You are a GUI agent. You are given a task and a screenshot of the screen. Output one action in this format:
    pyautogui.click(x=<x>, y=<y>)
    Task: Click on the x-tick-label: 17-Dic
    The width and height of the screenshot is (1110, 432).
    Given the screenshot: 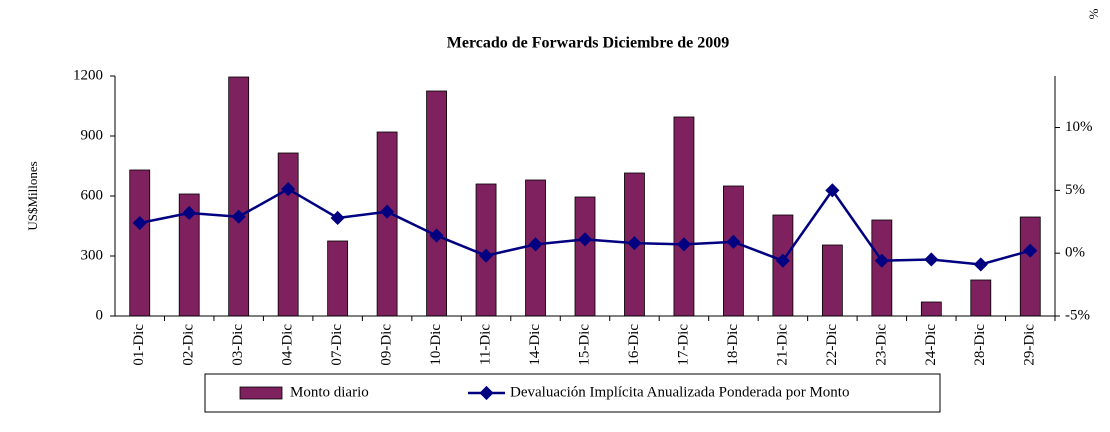 What is the action you would take?
    pyautogui.click(x=683, y=345)
    